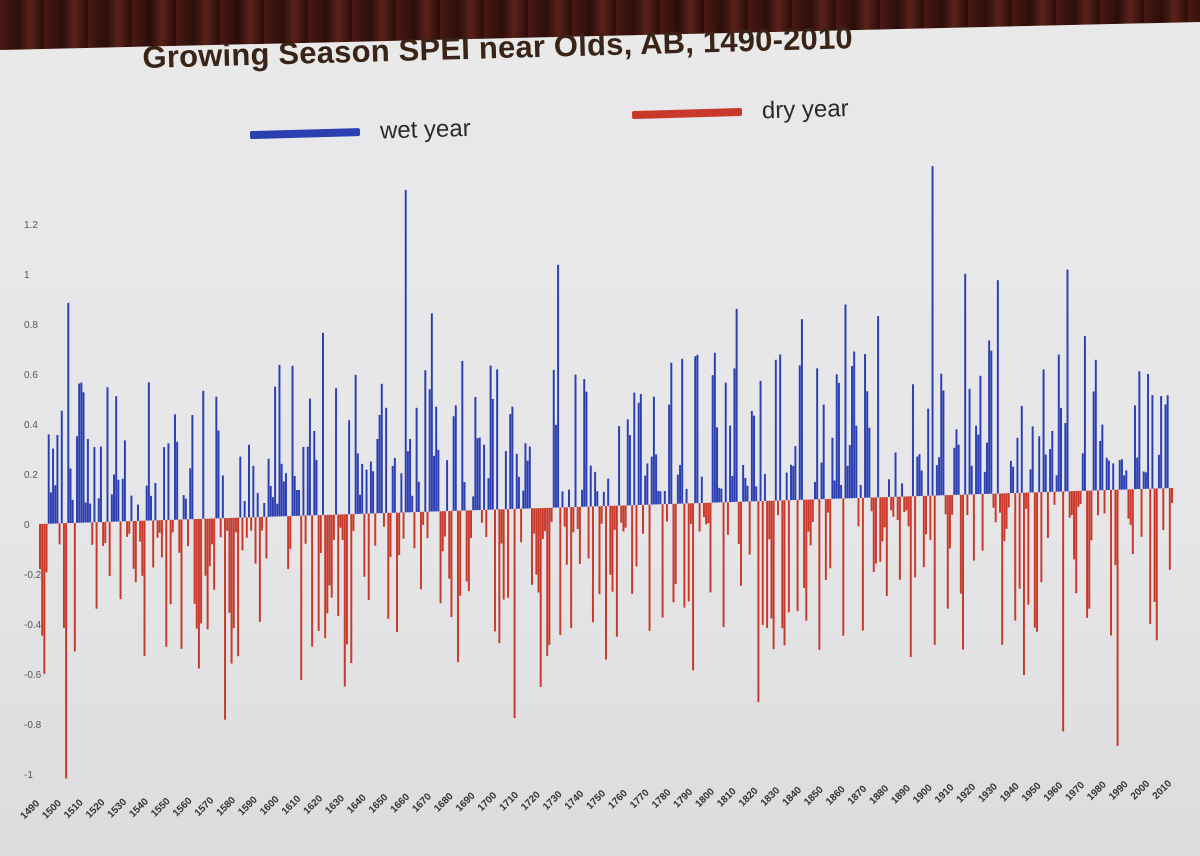 This screenshot has width=1200, height=856. I want to click on x-tick-label: 1890, so click(901, 795).